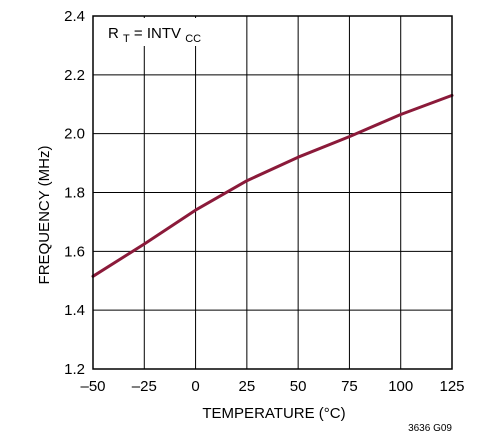 This screenshot has width=478, height=436. Describe the element at coordinates (92, 386) in the screenshot. I see `x-tick-label: –50` at that location.